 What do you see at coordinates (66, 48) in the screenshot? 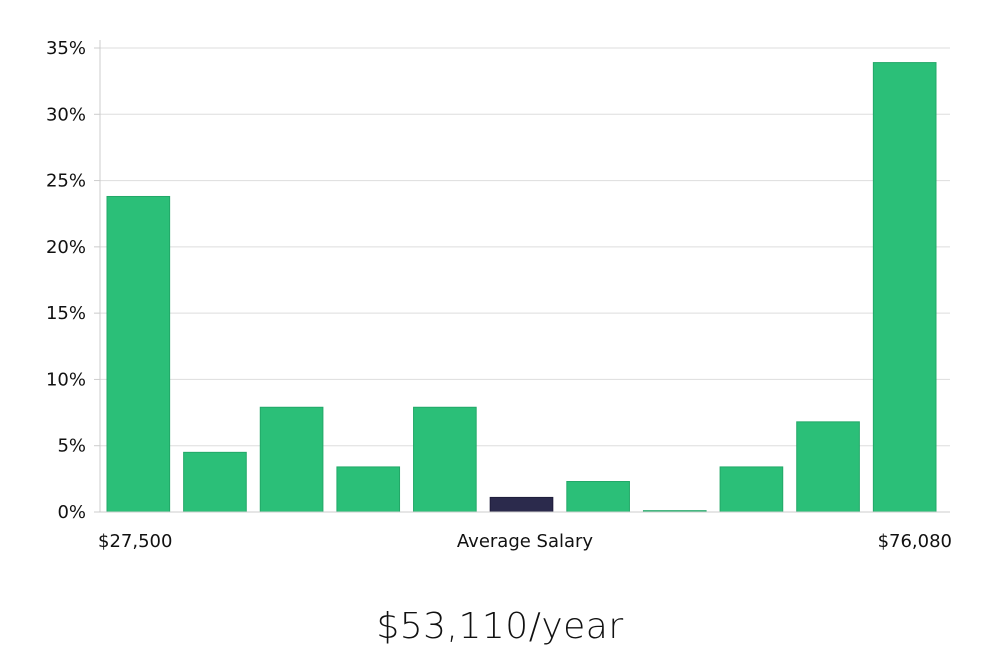
I see `y-tick-label: 35%` at bounding box center [66, 48].